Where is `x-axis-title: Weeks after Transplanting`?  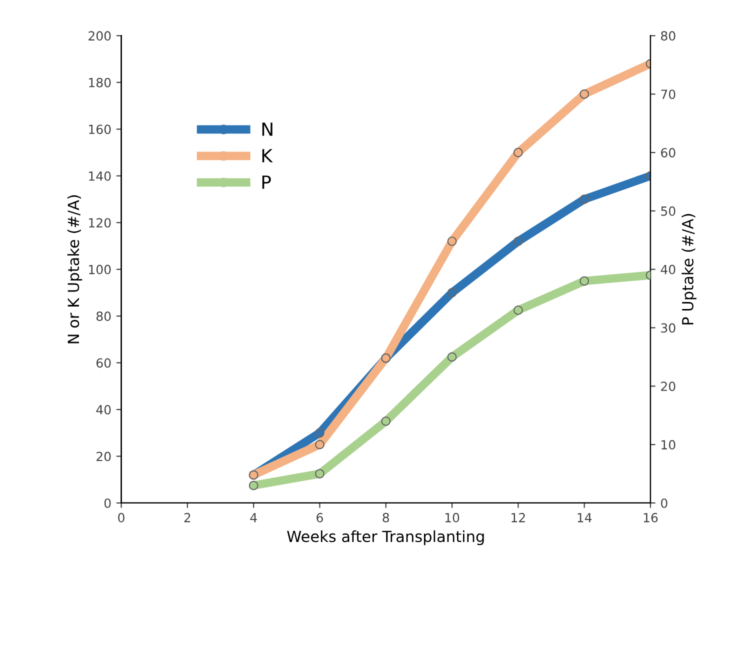
x-axis-title: Weeks after Transplanting is located at coordinates (385, 538).